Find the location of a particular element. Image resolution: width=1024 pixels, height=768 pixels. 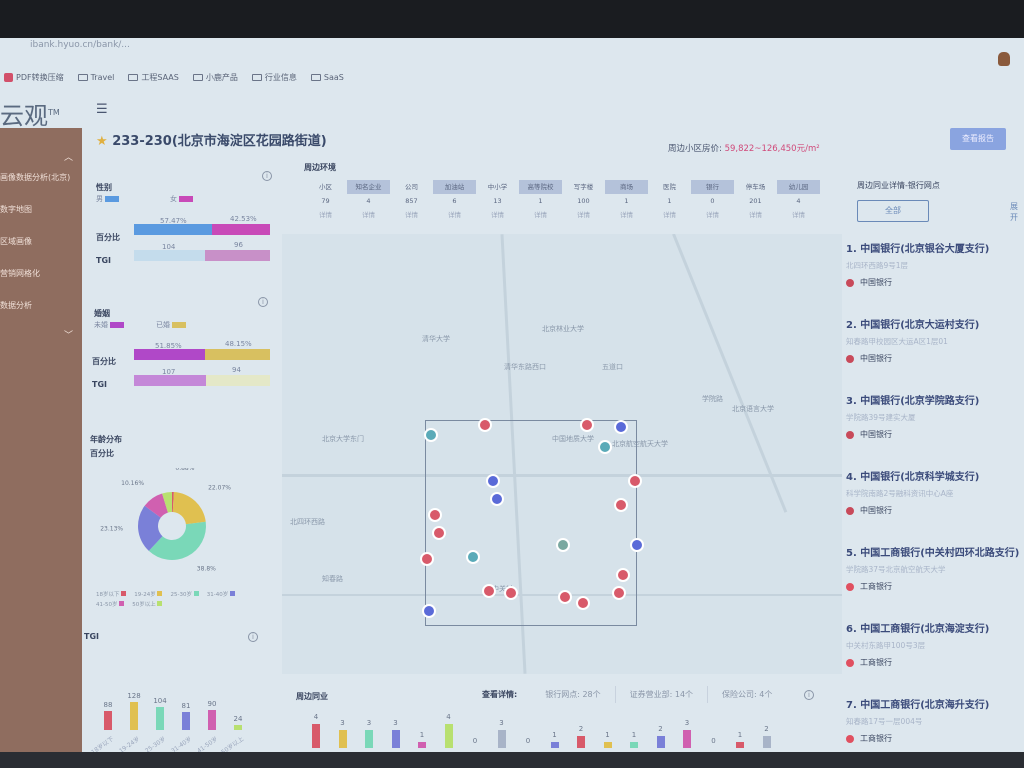

view-report-button: 查看报告 is located at coordinates (978, 139).